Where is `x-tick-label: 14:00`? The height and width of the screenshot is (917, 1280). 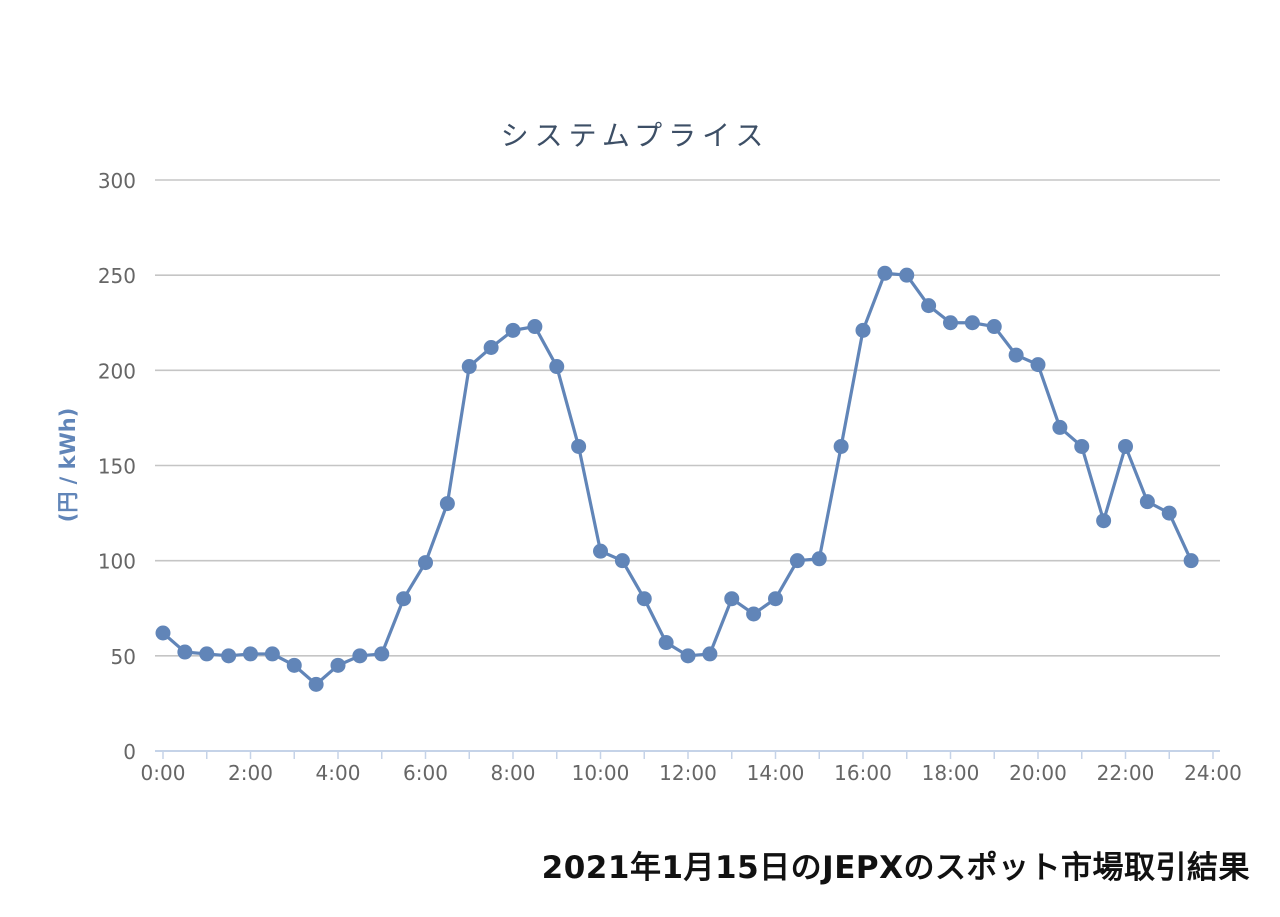
x-tick-label: 14:00 is located at coordinates (776, 773).